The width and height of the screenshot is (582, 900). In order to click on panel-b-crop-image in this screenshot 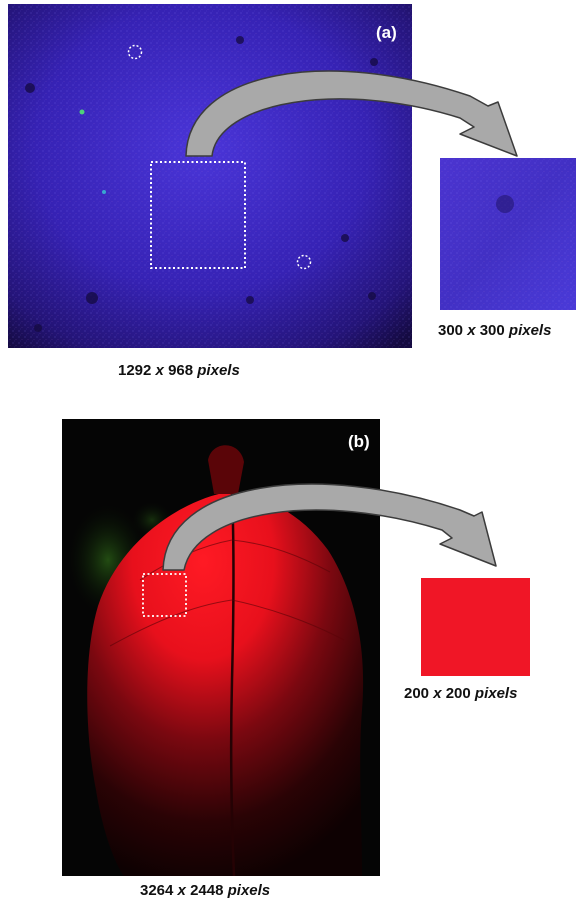, I will do `click(475, 627)`.